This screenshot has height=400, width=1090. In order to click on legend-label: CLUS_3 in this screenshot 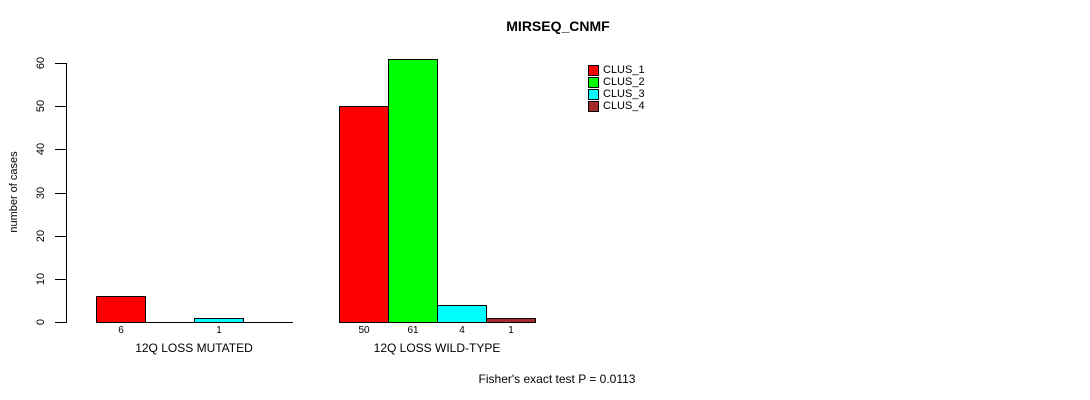, I will do `click(624, 94)`.